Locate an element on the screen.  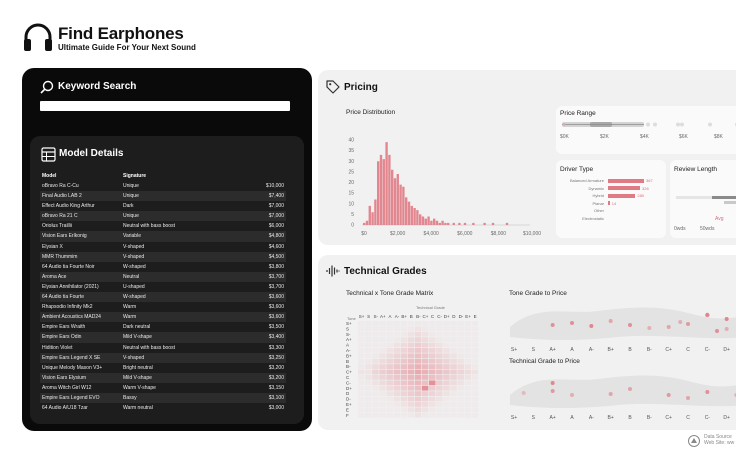
table-row: Elysian Annihilator (2021) U-shaped $3,700 is located at coordinates (163, 287).